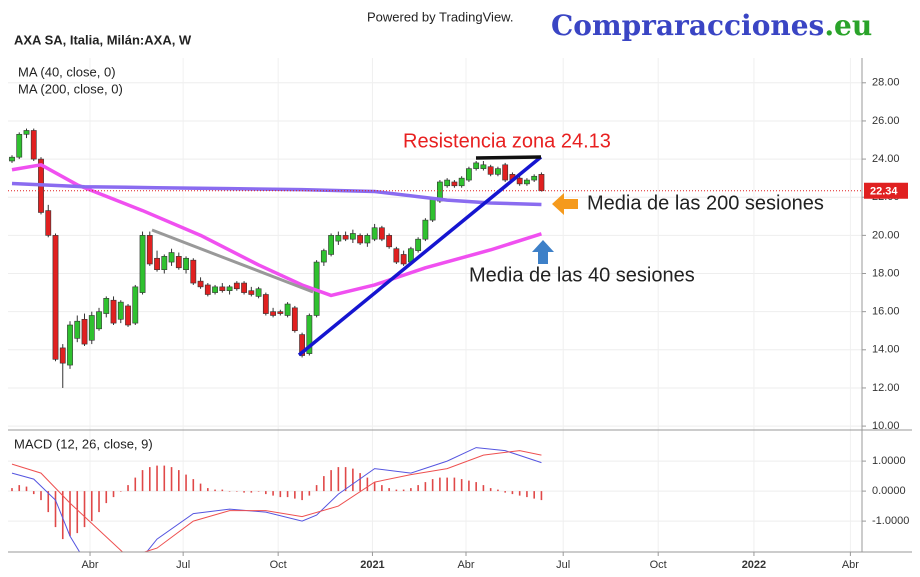  What do you see at coordinates (508, 157) in the screenshot?
I see `resistance-line` at bounding box center [508, 157].